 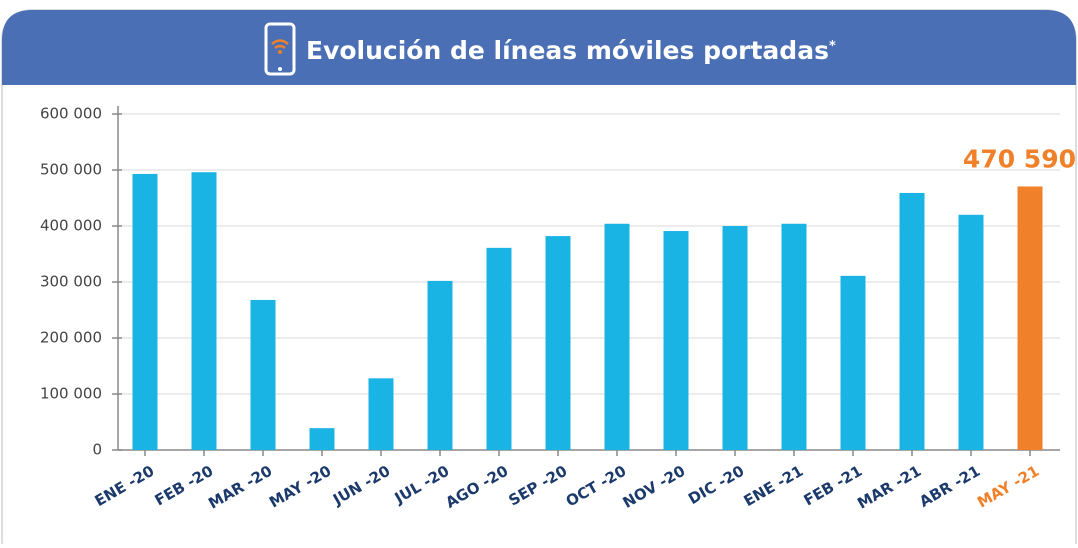 What do you see at coordinates (571, 50) in the screenshot?
I see `chart-title: Evolución de líneas móviles portadas*` at bounding box center [571, 50].